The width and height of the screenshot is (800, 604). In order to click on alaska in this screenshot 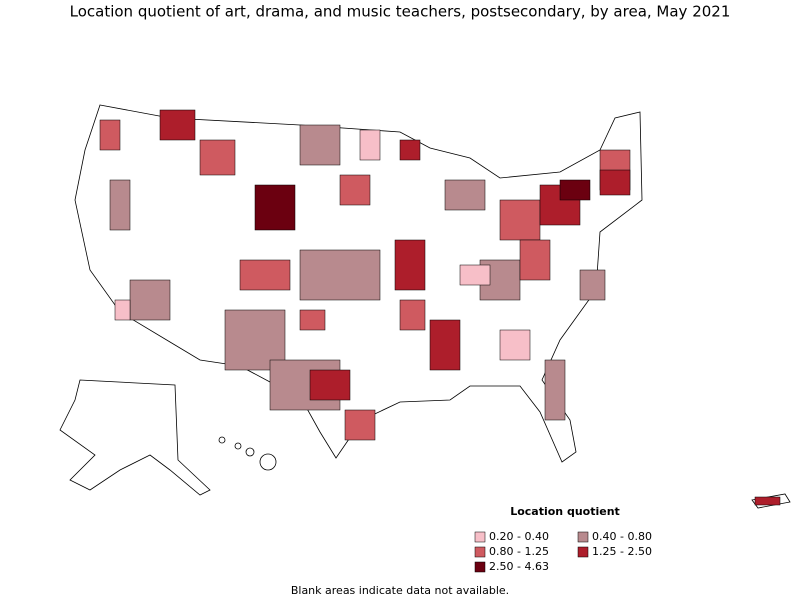, I will do `click(135, 437)`.